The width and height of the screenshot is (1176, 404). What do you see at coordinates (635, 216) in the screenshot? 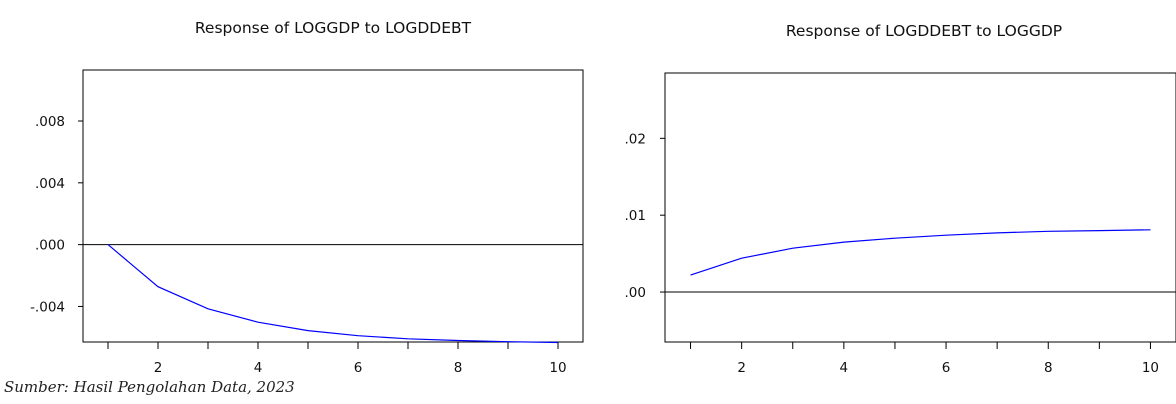
I see `y-tick-label: .01` at bounding box center [635, 216].